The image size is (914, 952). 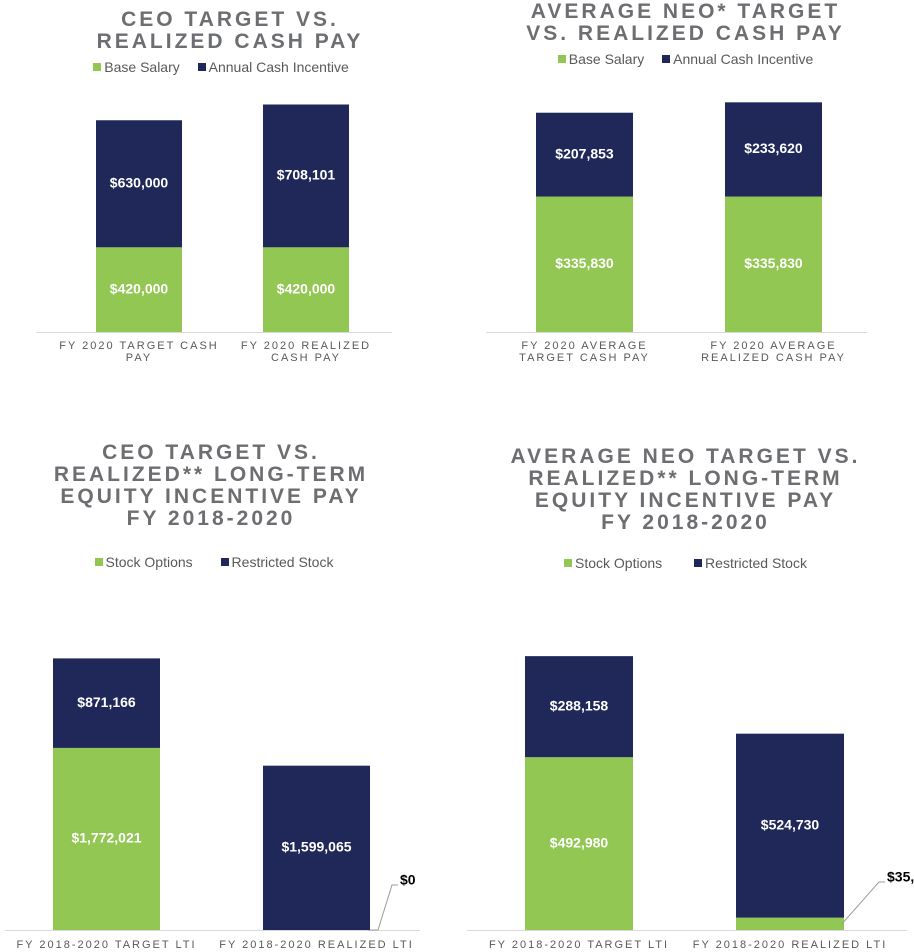 I want to click on data-label: $1,772,021, so click(x=106, y=838).